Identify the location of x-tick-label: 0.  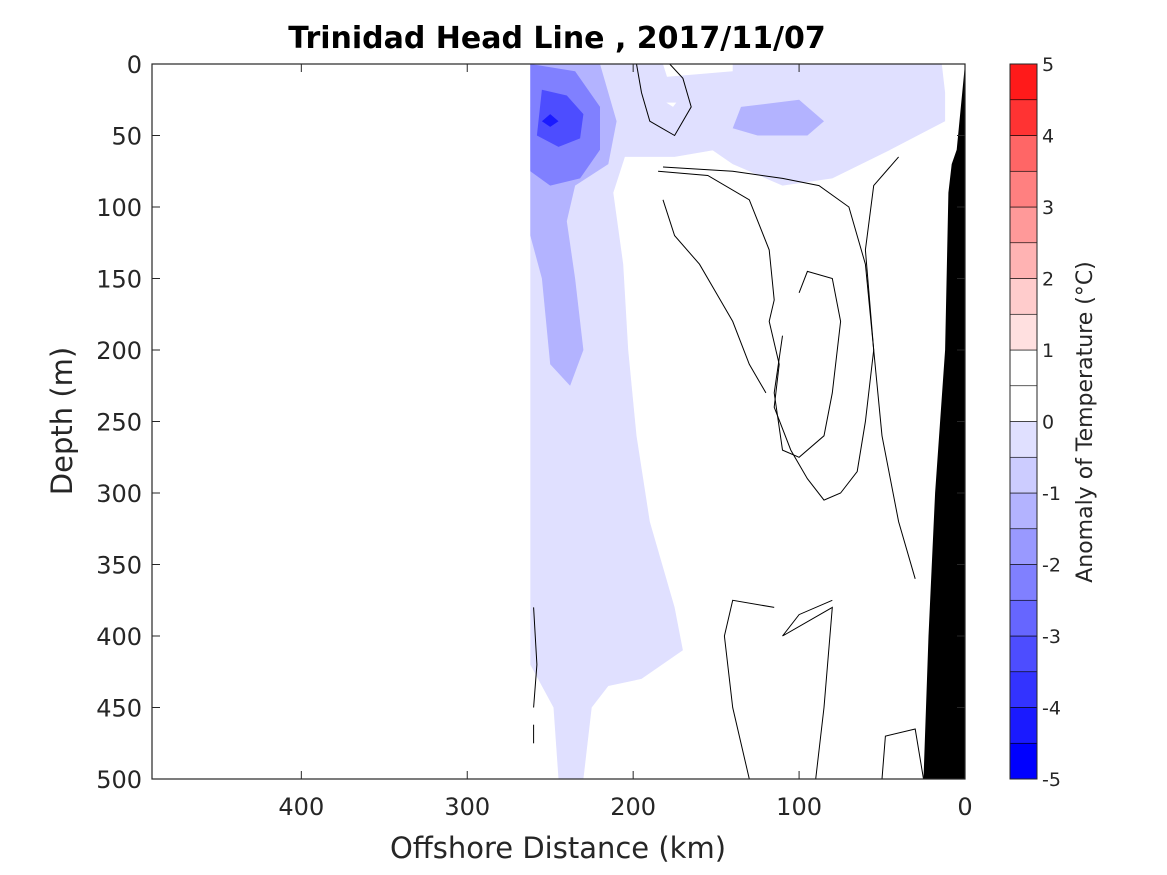
(964, 807).